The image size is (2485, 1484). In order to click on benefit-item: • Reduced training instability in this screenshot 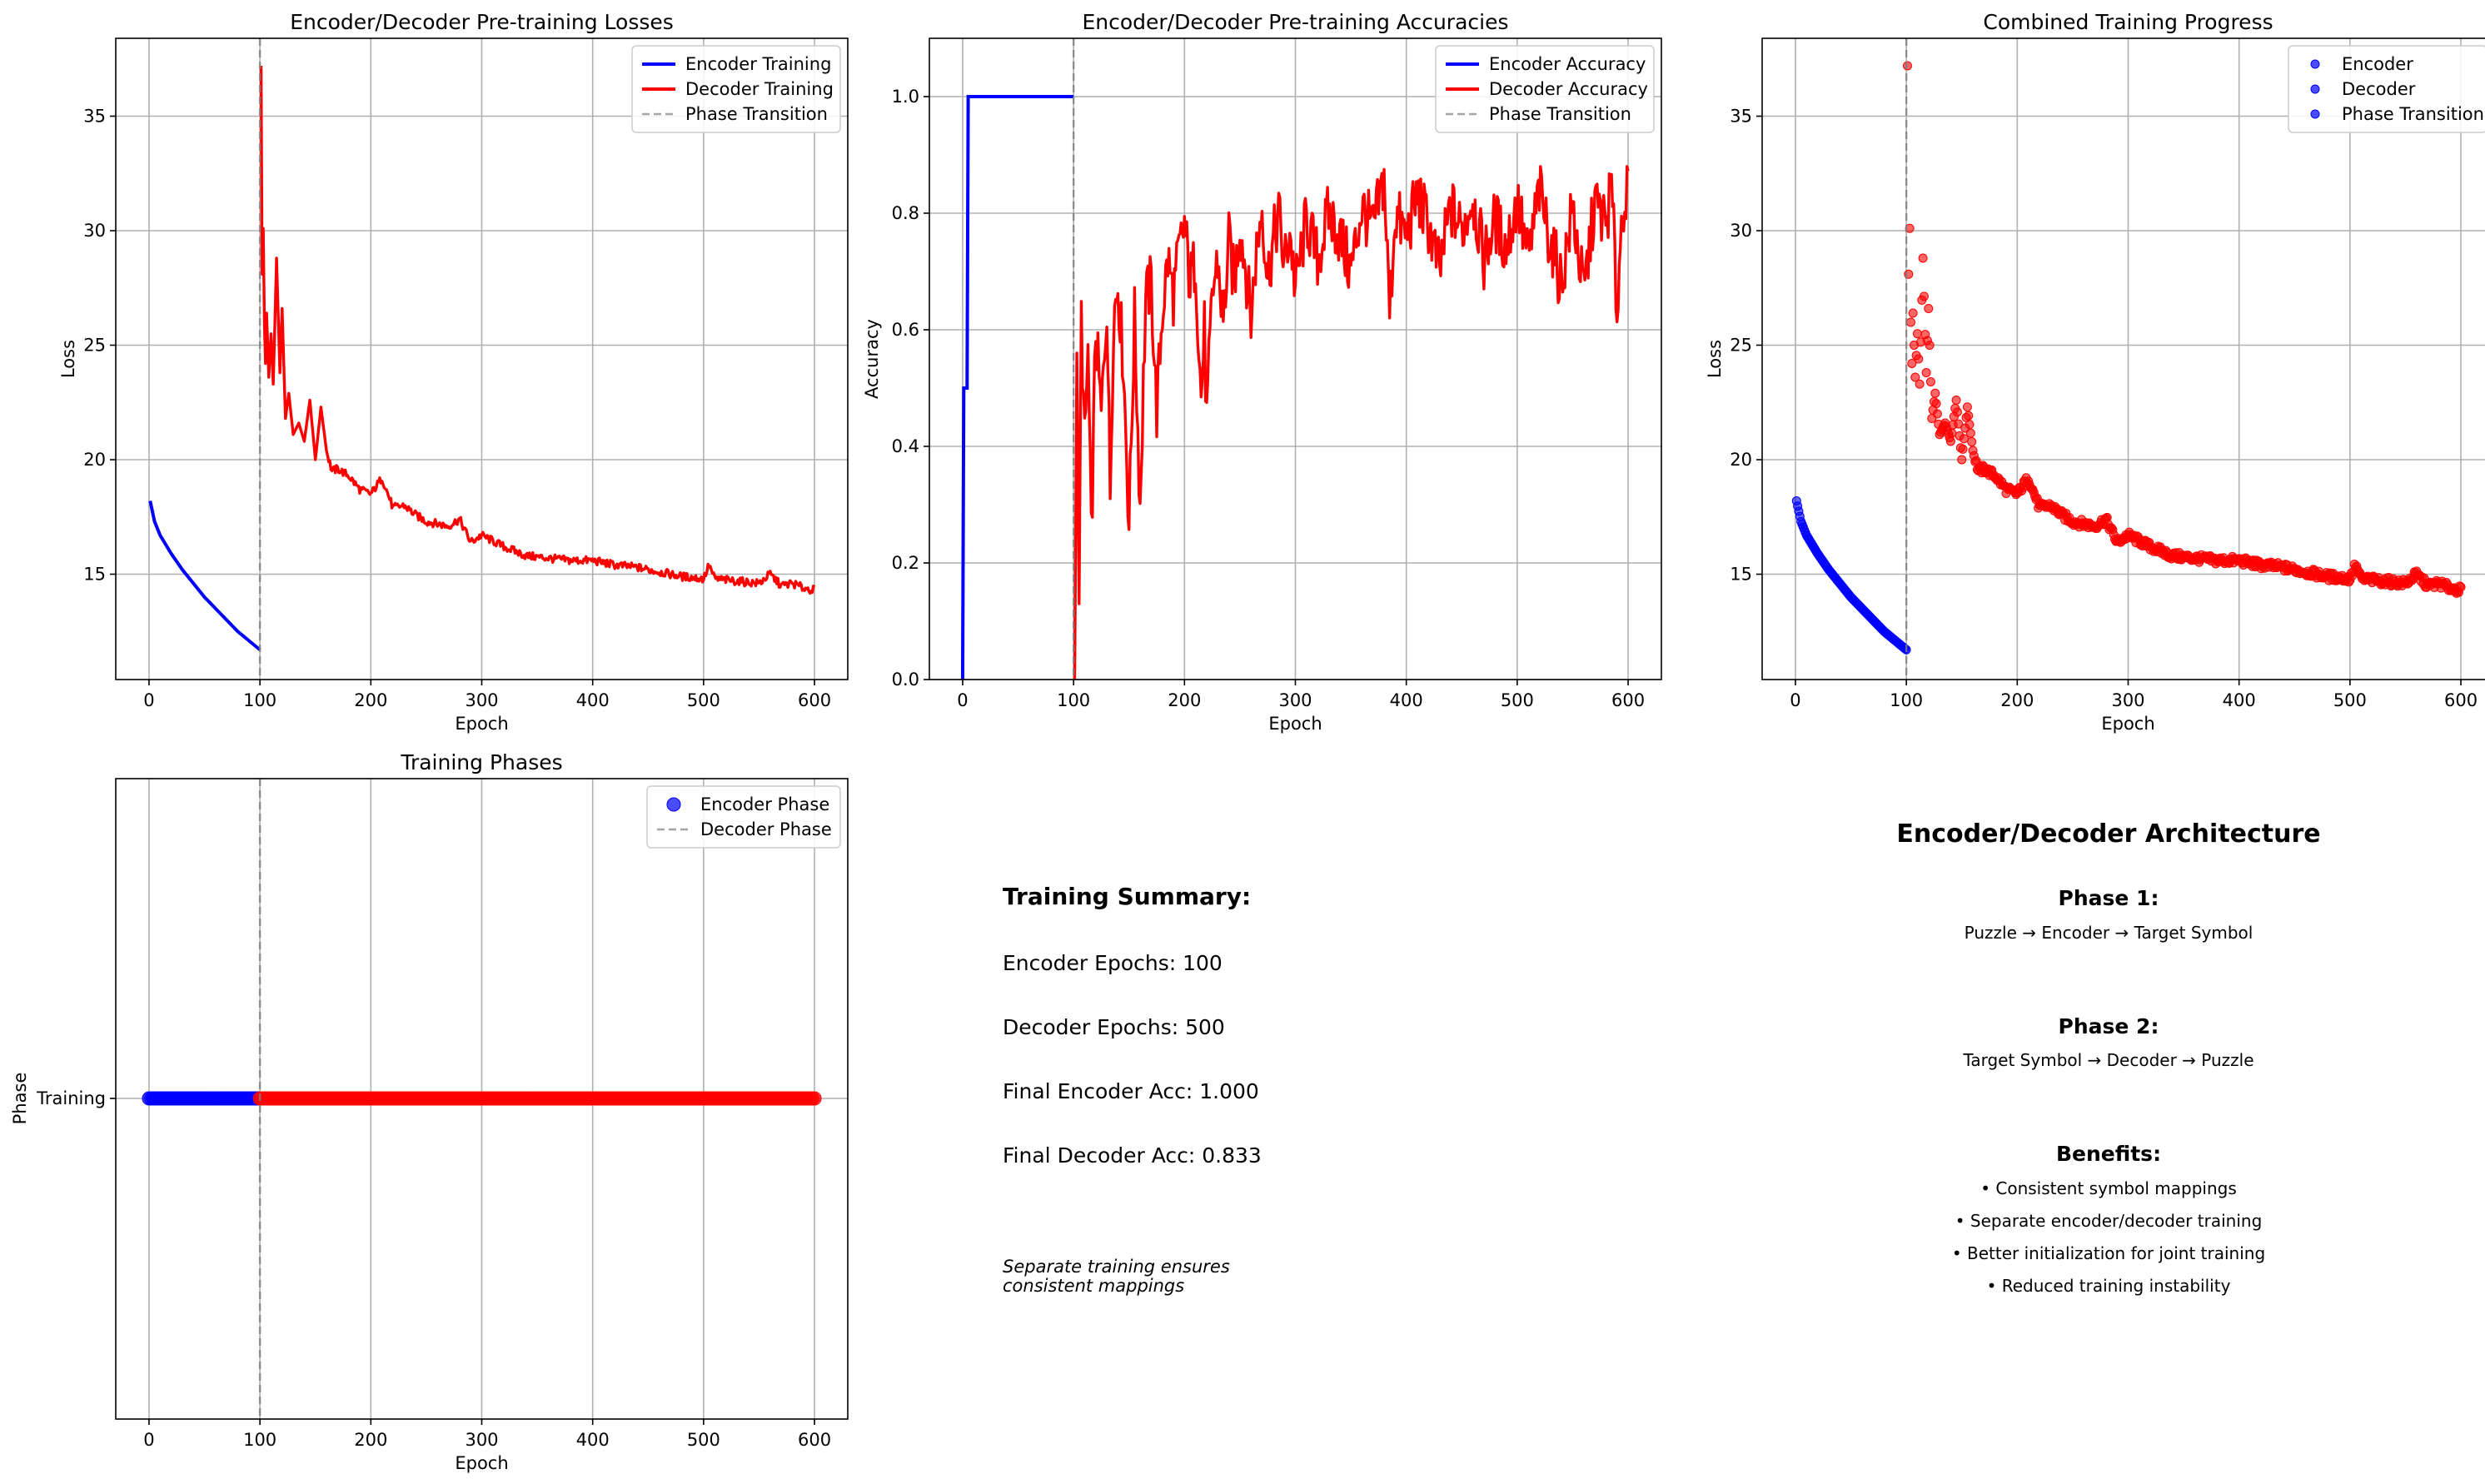, I will do `click(2109, 1286)`.